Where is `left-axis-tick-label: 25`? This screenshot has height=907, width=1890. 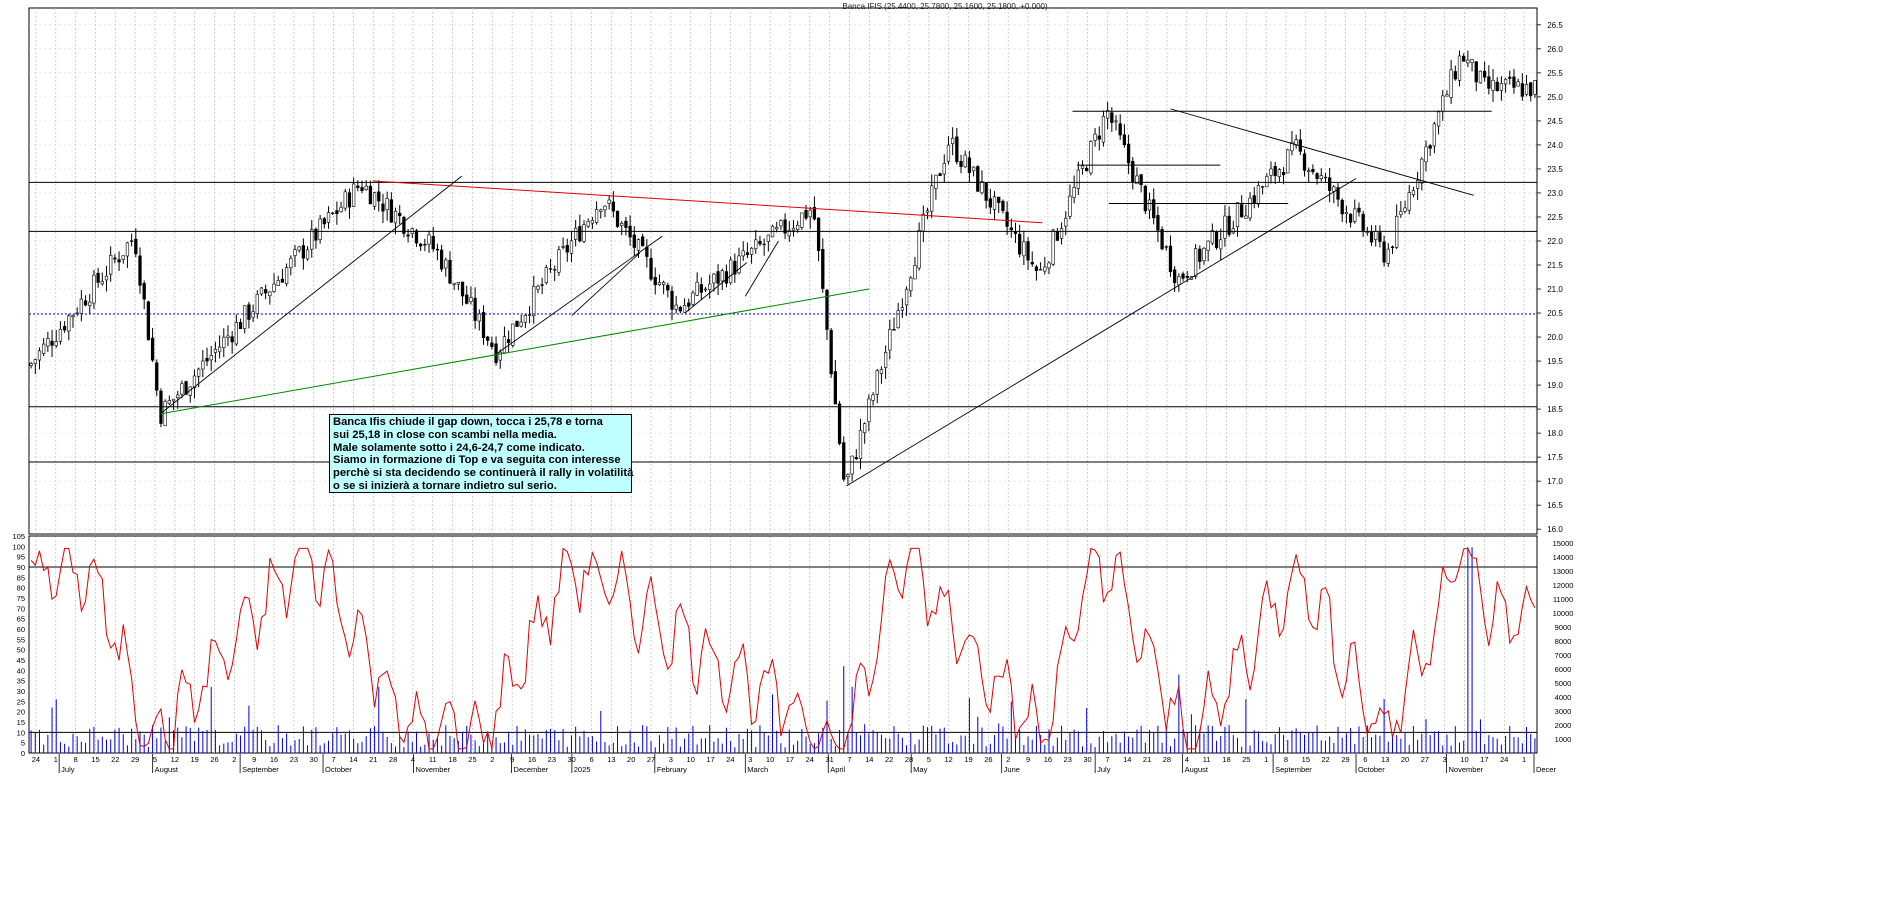
left-axis-tick-label: 25 is located at coordinates (21, 701).